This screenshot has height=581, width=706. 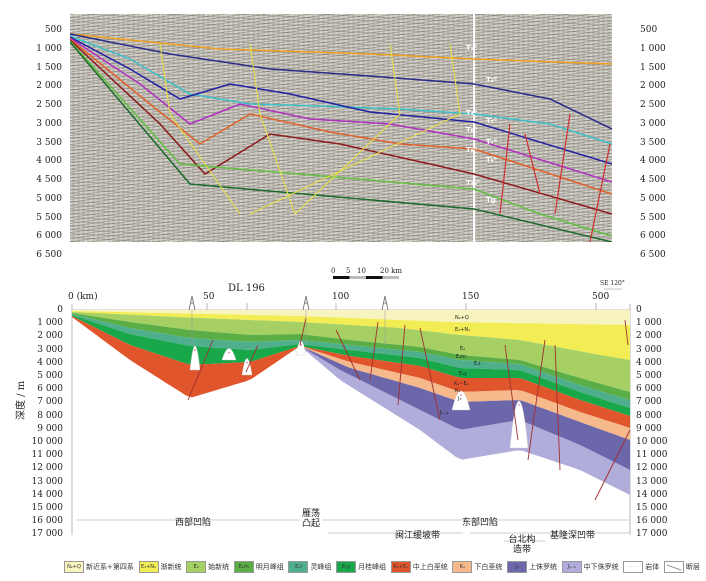 What do you see at coordinates (243, 567) in the screenshot?
I see `legend-swatch: E₂m` at bounding box center [243, 567].